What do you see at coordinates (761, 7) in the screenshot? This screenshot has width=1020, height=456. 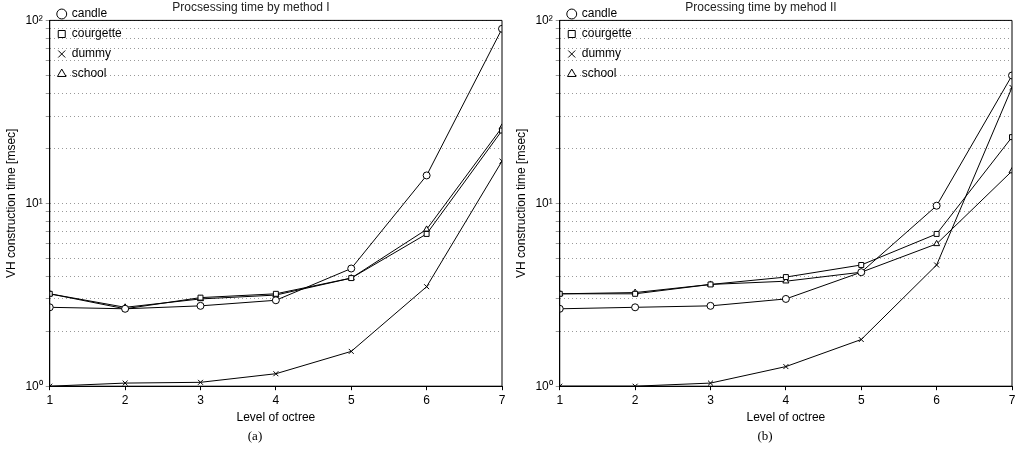 I see `chart-title: Processing time by mehod II` at bounding box center [761, 7].